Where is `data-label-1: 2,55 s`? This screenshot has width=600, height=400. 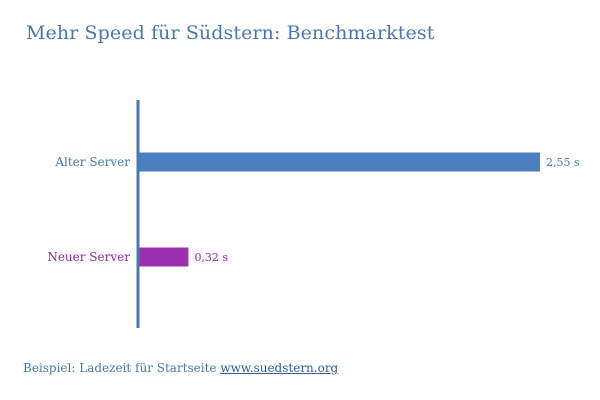 data-label-1: 2,55 s is located at coordinates (563, 162).